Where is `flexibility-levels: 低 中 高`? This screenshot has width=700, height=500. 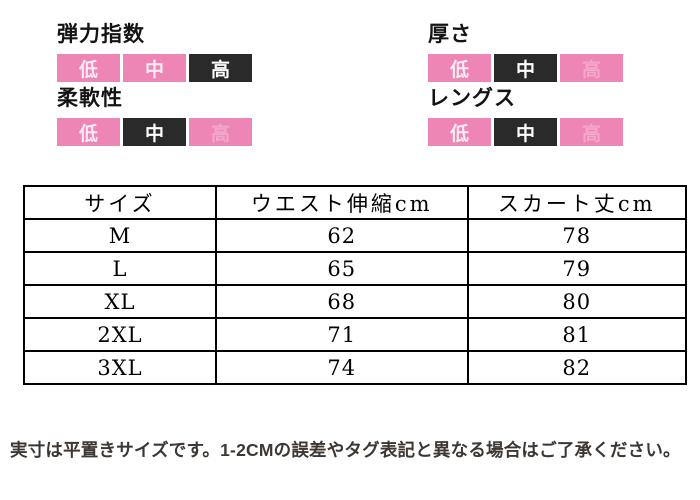 flexibility-levels: 低 中 高 is located at coordinates (154, 132).